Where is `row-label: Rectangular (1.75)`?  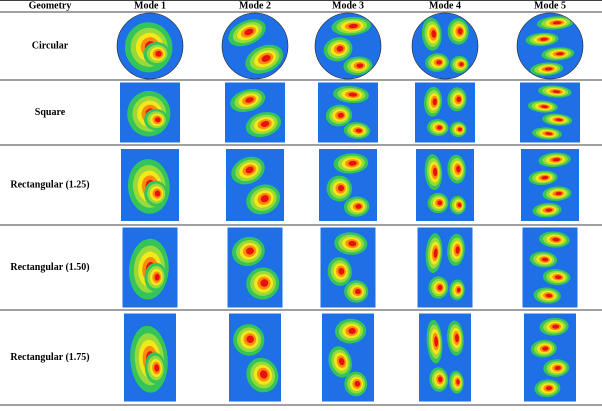
row-label: Rectangular (1.75) is located at coordinates (49, 357).